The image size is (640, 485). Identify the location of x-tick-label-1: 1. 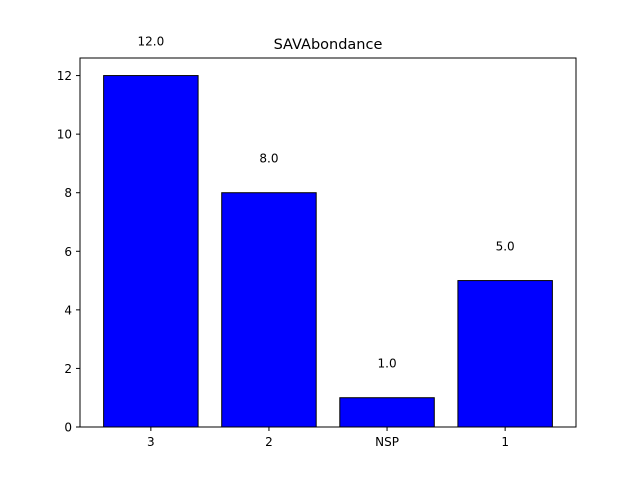
(505, 442).